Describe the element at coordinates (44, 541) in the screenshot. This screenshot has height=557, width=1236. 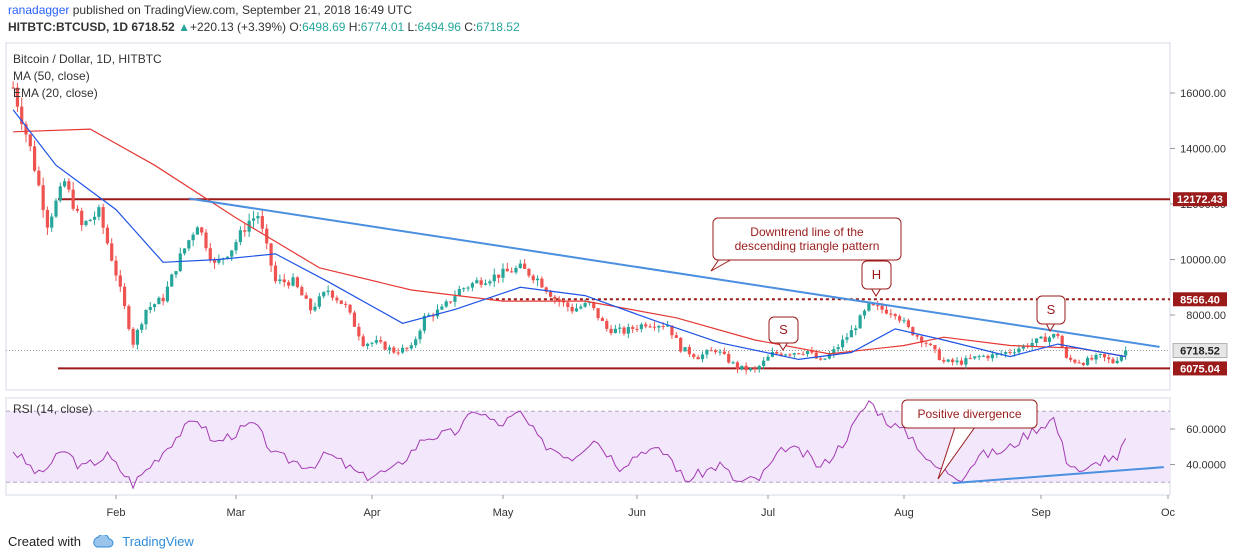
I see `created-with-label: Created with` at that location.